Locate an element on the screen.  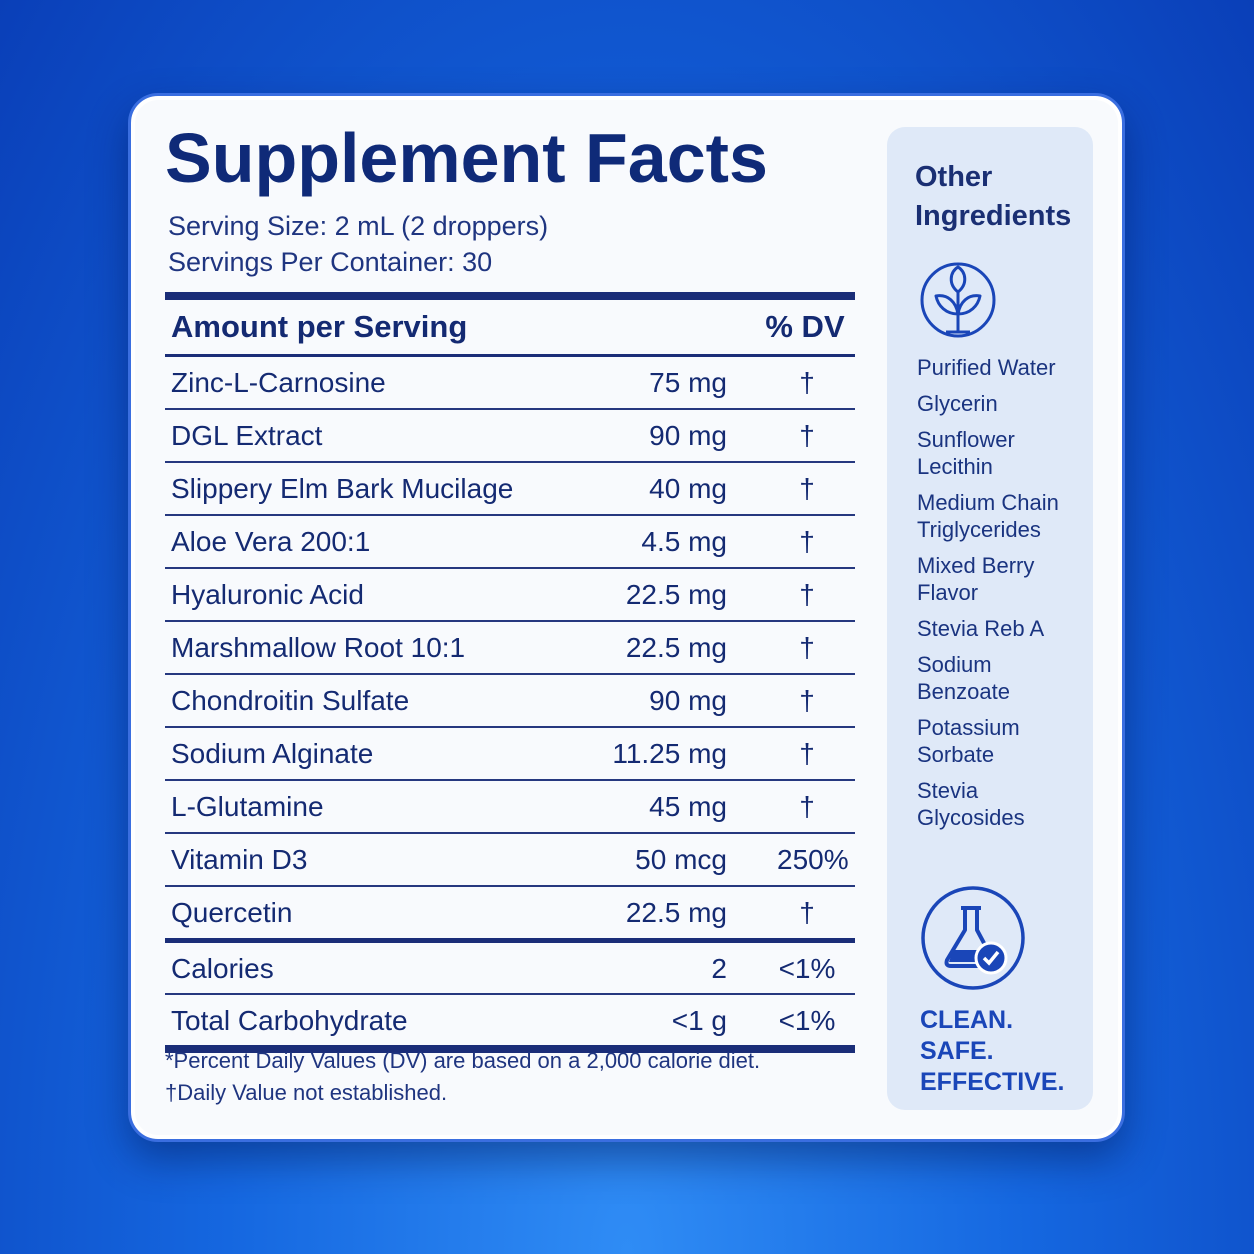
table-row: Vitamin D3 50 mcg 250% is located at coordinates (510, 860).